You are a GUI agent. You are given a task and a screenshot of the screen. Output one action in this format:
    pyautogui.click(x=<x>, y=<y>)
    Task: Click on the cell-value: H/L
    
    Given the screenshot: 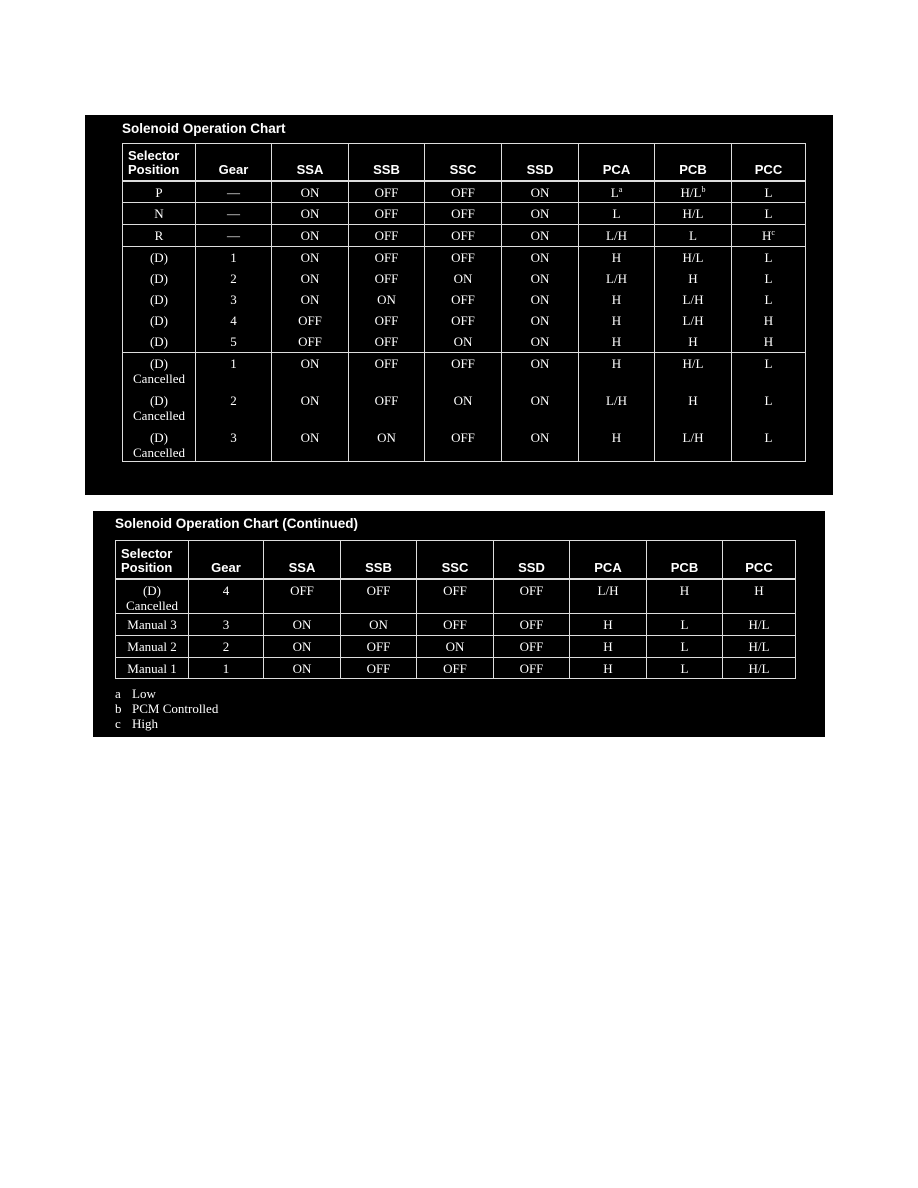 What is the action you would take?
    pyautogui.click(x=691, y=192)
    